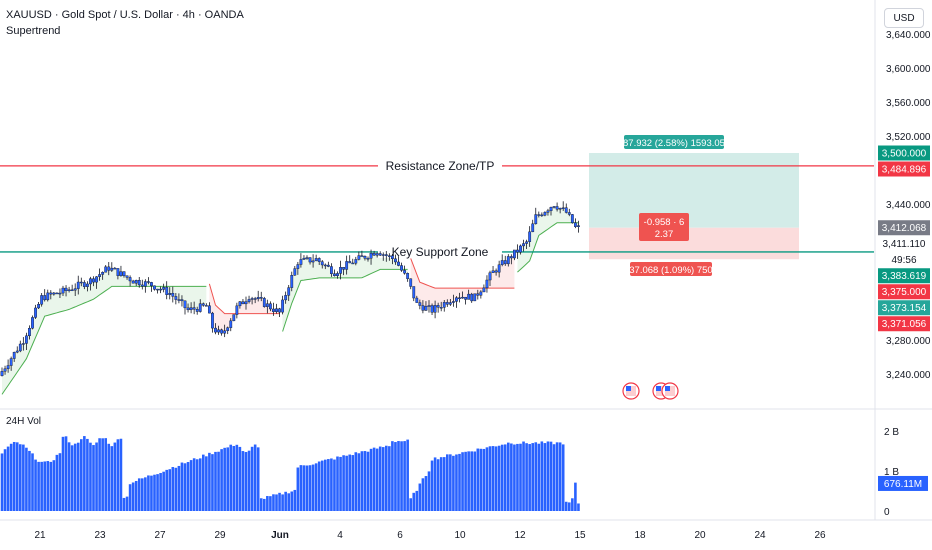  What do you see at coordinates (650, 391) in the screenshot?
I see `event-markers` at bounding box center [650, 391].